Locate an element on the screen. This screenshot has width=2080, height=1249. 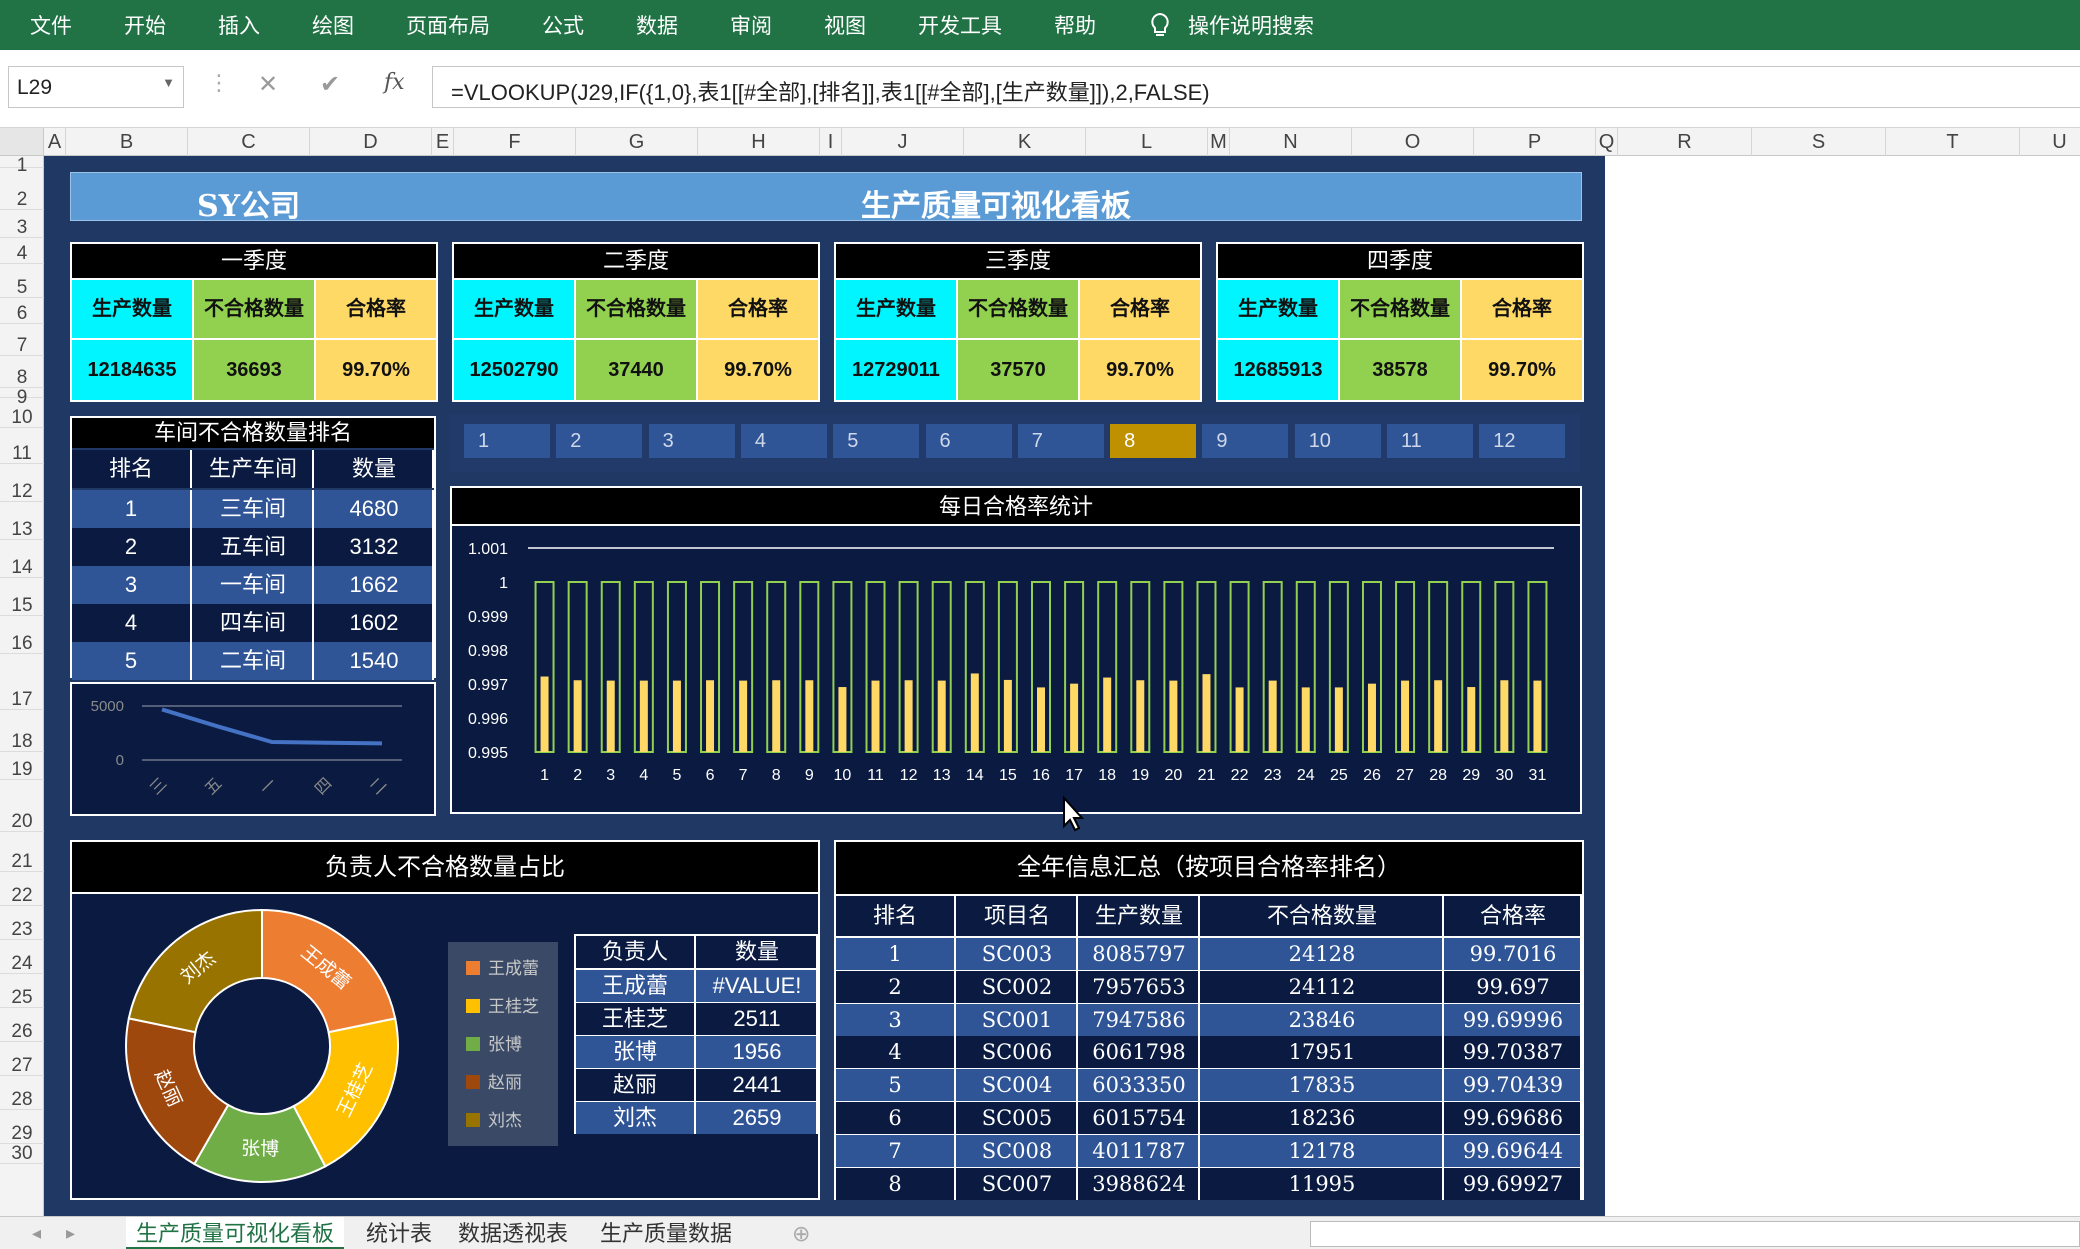
row-header: 16 is located at coordinates (22, 635).